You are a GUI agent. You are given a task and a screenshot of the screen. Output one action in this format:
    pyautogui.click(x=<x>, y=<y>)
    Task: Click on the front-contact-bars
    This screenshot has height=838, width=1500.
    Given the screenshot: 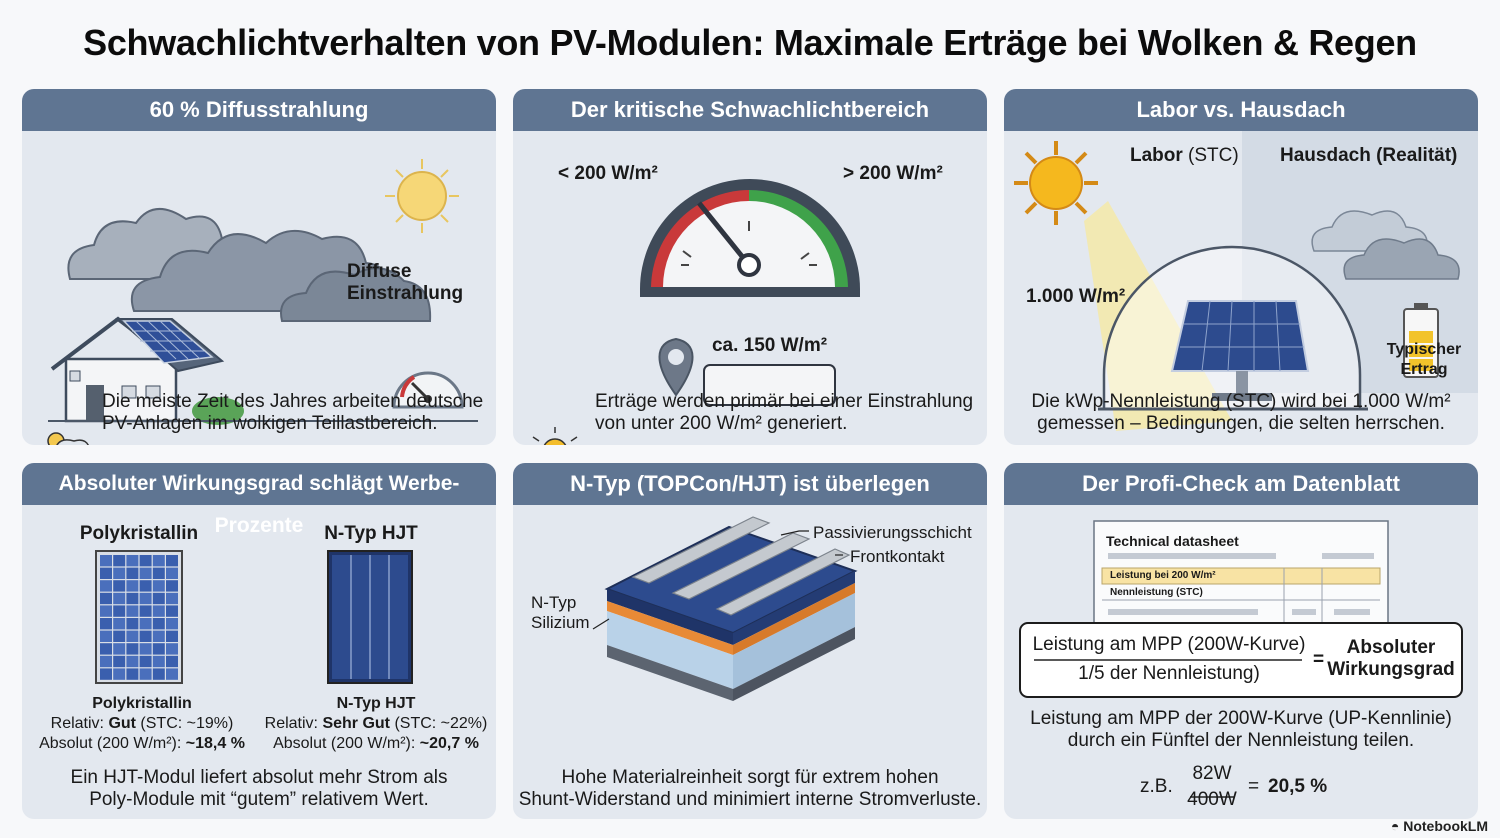 What is the action you would take?
    pyautogui.click(x=741, y=566)
    